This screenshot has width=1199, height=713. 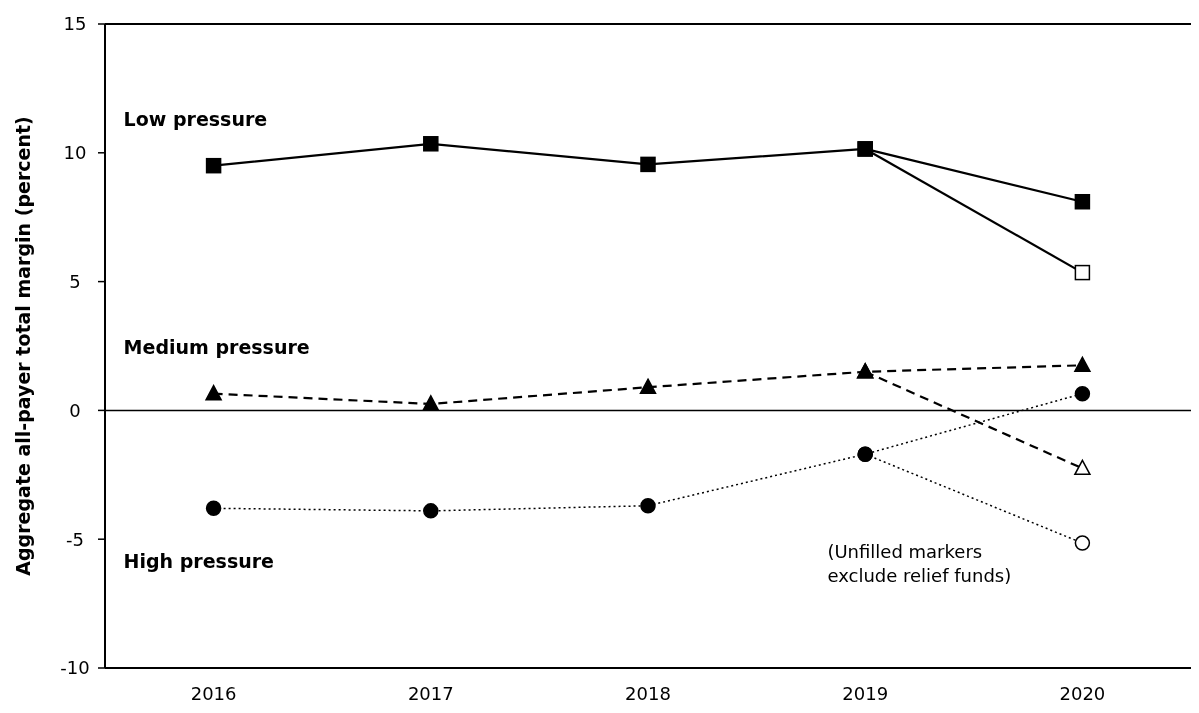 I want to click on y-tick-label: 0, so click(x=75, y=410).